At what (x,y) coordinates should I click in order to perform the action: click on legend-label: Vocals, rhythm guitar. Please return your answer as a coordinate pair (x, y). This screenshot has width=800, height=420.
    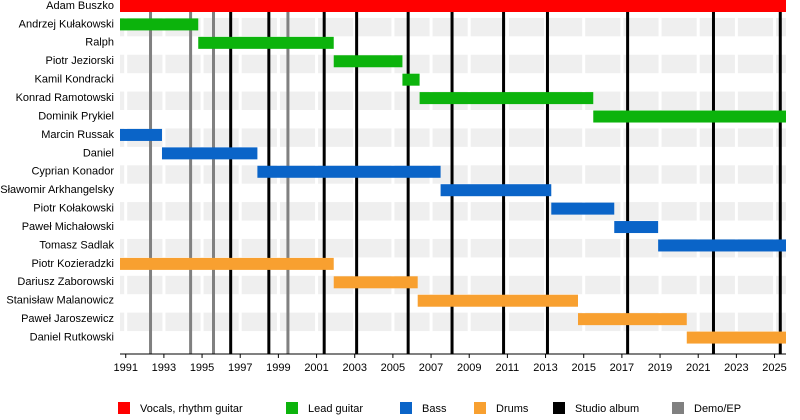
    Looking at the image, I should click on (191, 409).